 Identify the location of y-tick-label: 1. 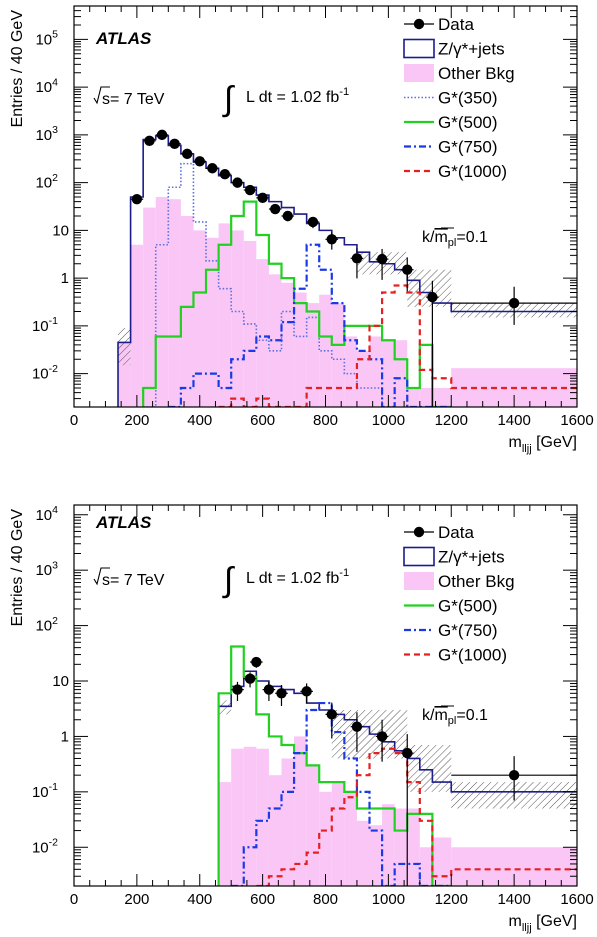
(65, 736).